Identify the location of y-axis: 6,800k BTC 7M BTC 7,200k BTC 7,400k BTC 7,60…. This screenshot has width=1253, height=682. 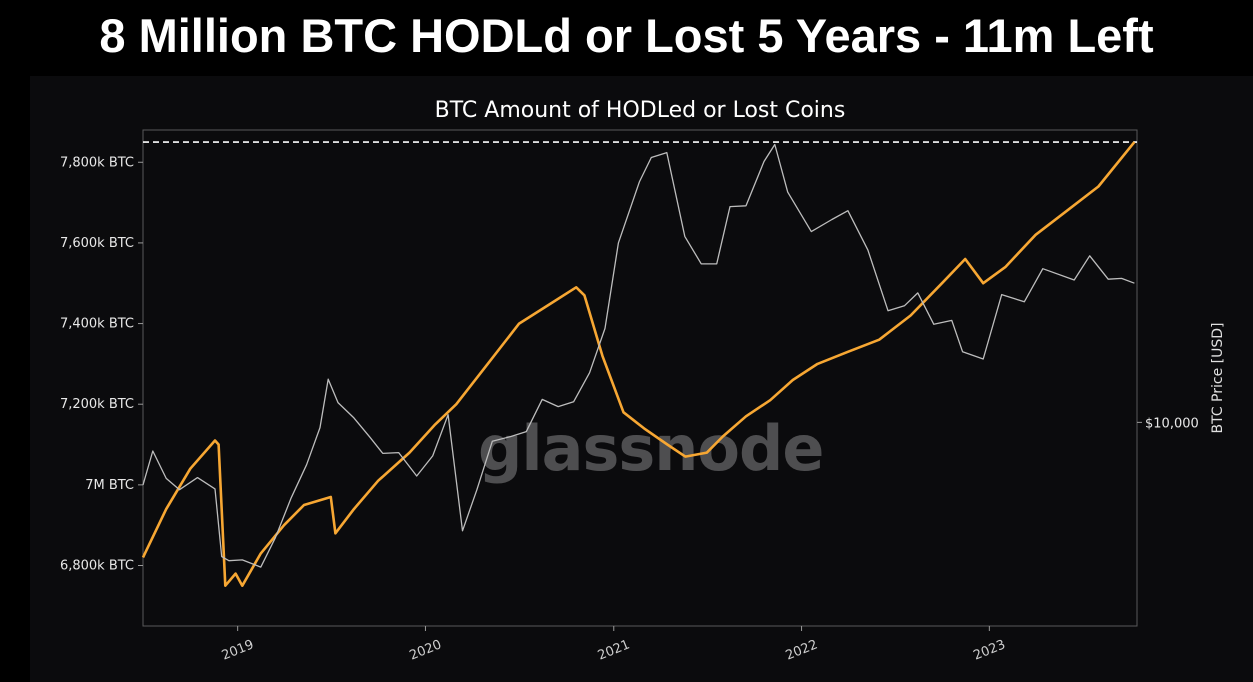
(101, 364).